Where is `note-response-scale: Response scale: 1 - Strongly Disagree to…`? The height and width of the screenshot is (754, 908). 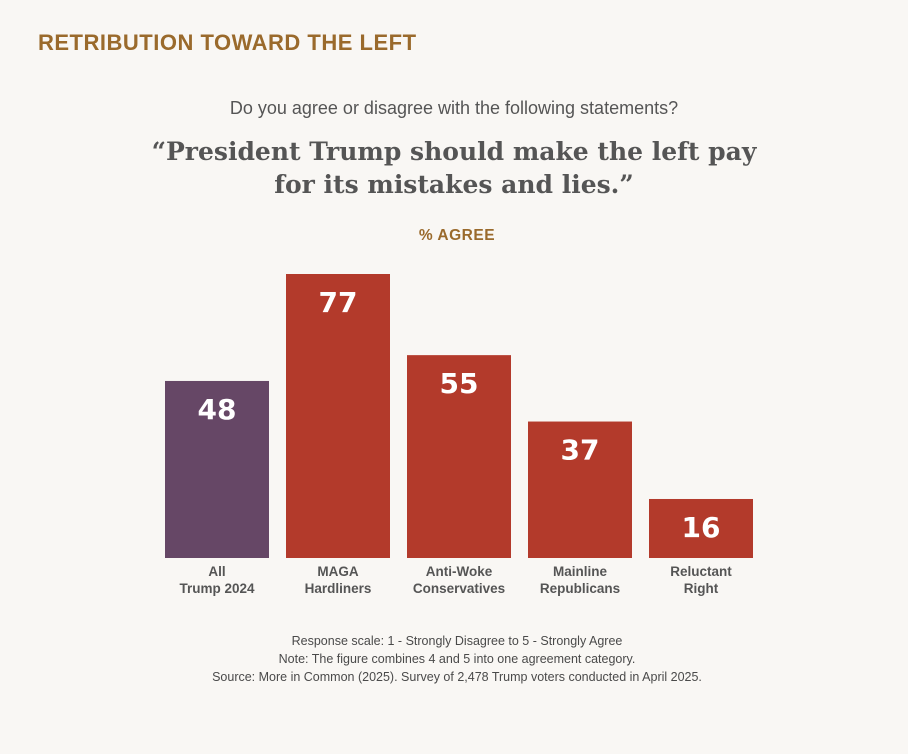 note-response-scale: Response scale: 1 - Strongly Disagree to… is located at coordinates (457, 641).